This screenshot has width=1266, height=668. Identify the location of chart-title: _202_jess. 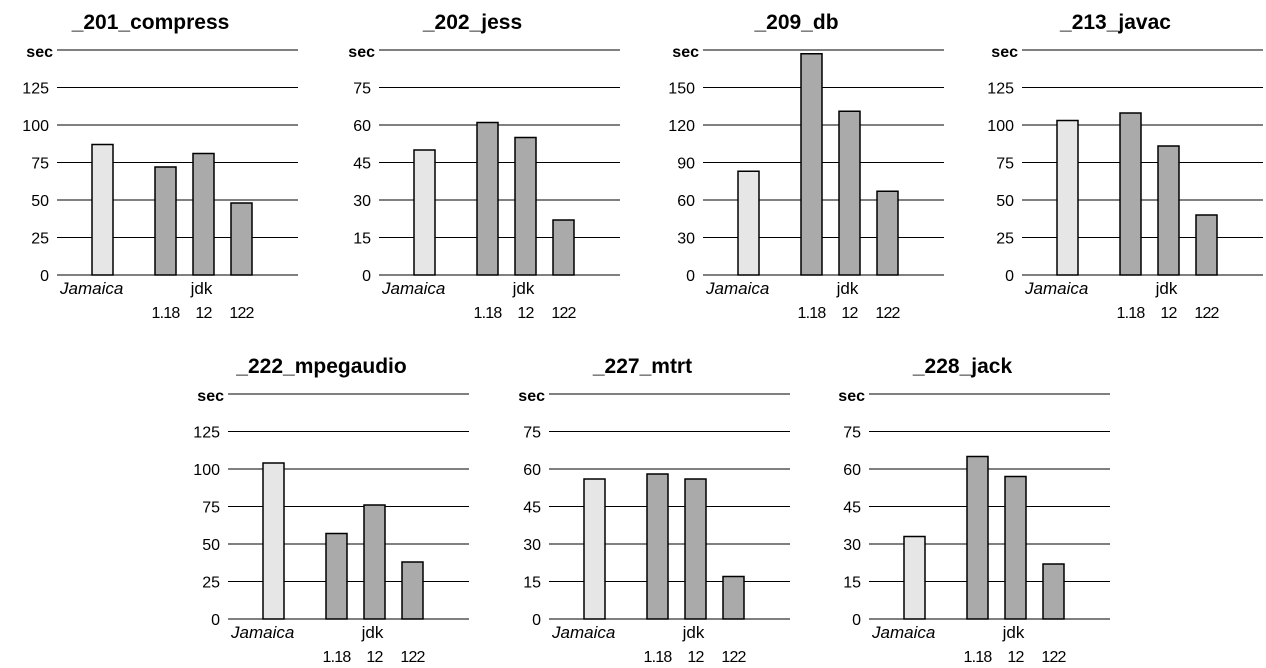
(472, 22).